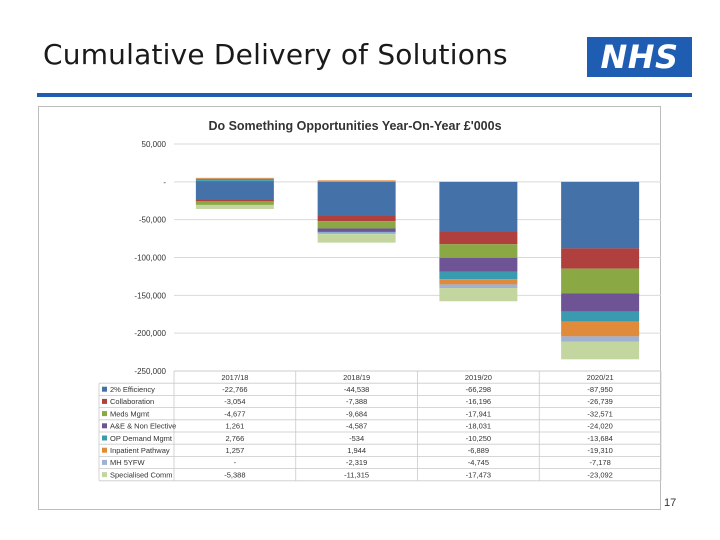 The image size is (720, 540). I want to click on data-label: -87,950, so click(599, 389).